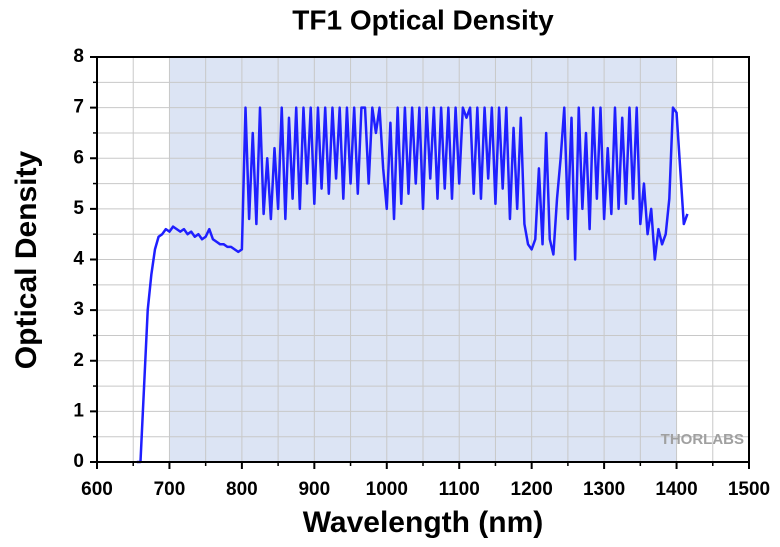  Describe the element at coordinates (459, 489) in the screenshot. I see `x-tick-label: 1100` at that location.